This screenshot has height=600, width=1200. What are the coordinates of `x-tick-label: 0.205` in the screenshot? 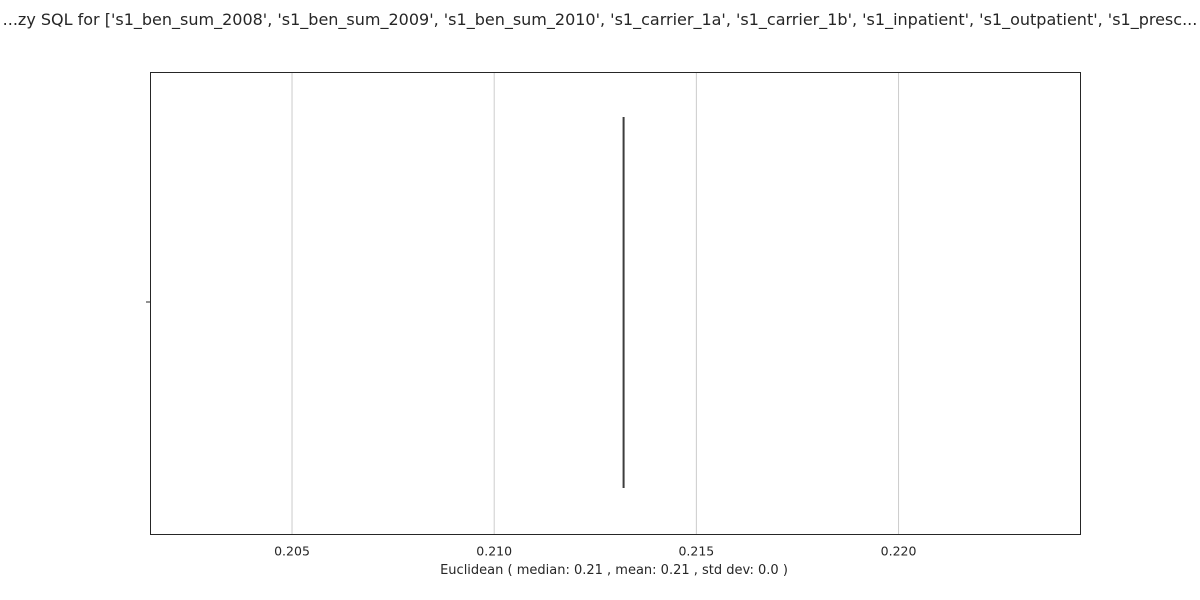 It's located at (292, 551).